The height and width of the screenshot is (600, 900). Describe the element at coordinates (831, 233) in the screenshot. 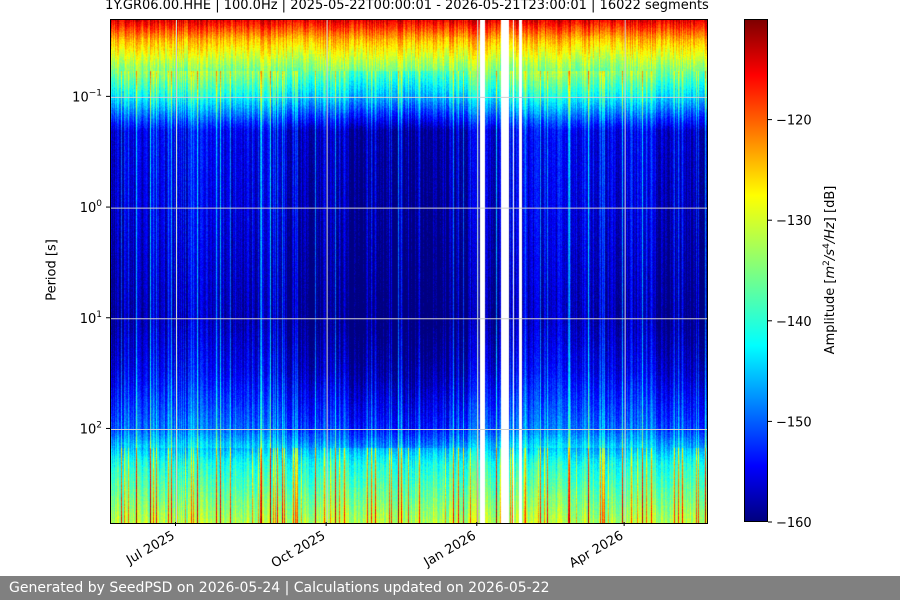

I see `colorbar-label-hz: /Hz` at that location.